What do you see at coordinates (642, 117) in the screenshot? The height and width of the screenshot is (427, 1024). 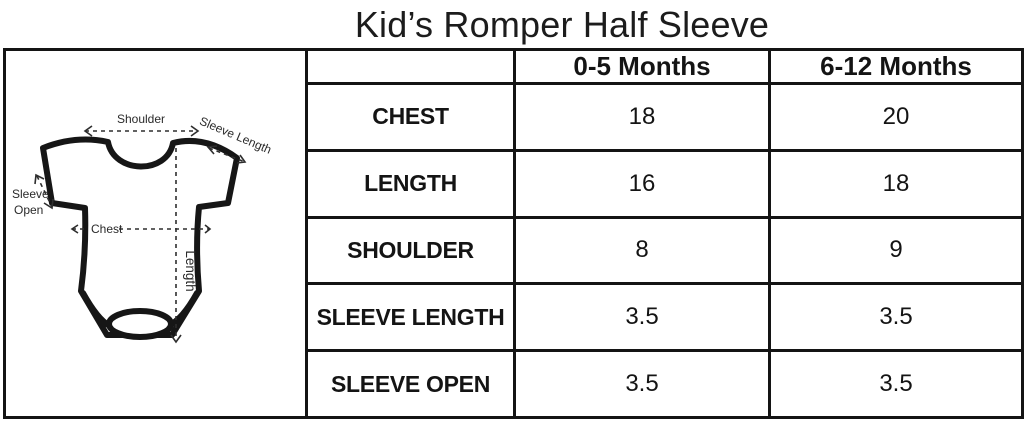 I see `chest-value-0-5: 18` at bounding box center [642, 117].